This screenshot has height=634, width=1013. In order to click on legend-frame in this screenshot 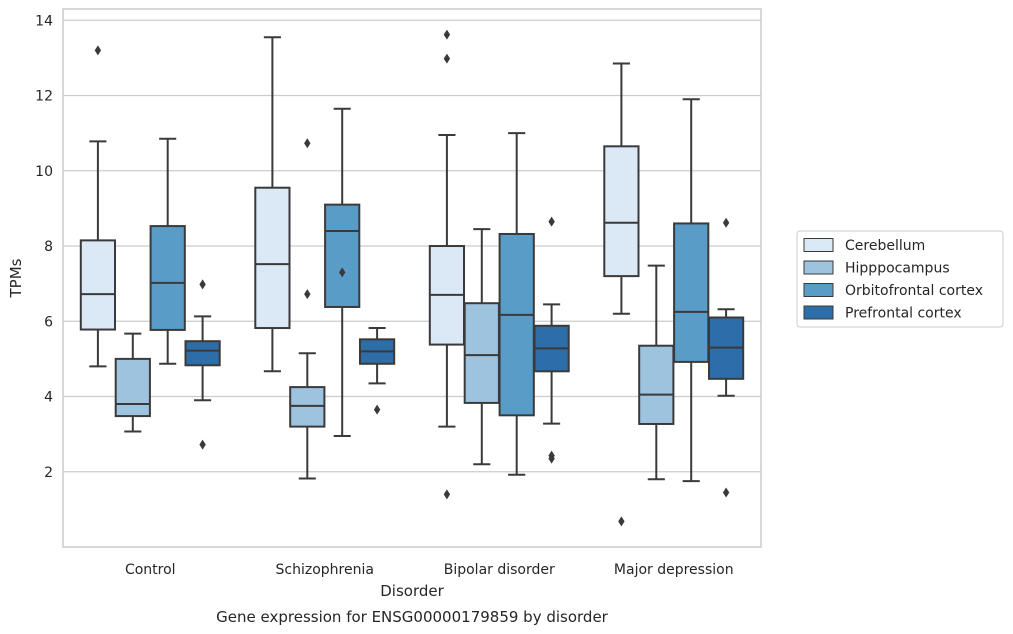, I will do `click(900, 279)`.